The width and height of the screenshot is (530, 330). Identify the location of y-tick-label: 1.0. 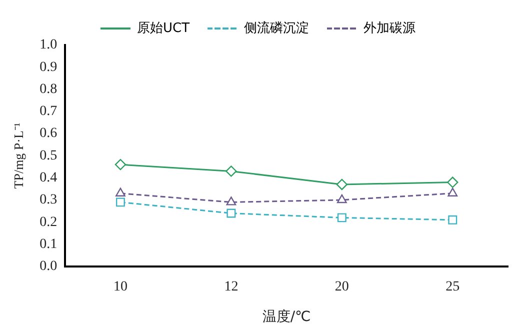
(49, 45).